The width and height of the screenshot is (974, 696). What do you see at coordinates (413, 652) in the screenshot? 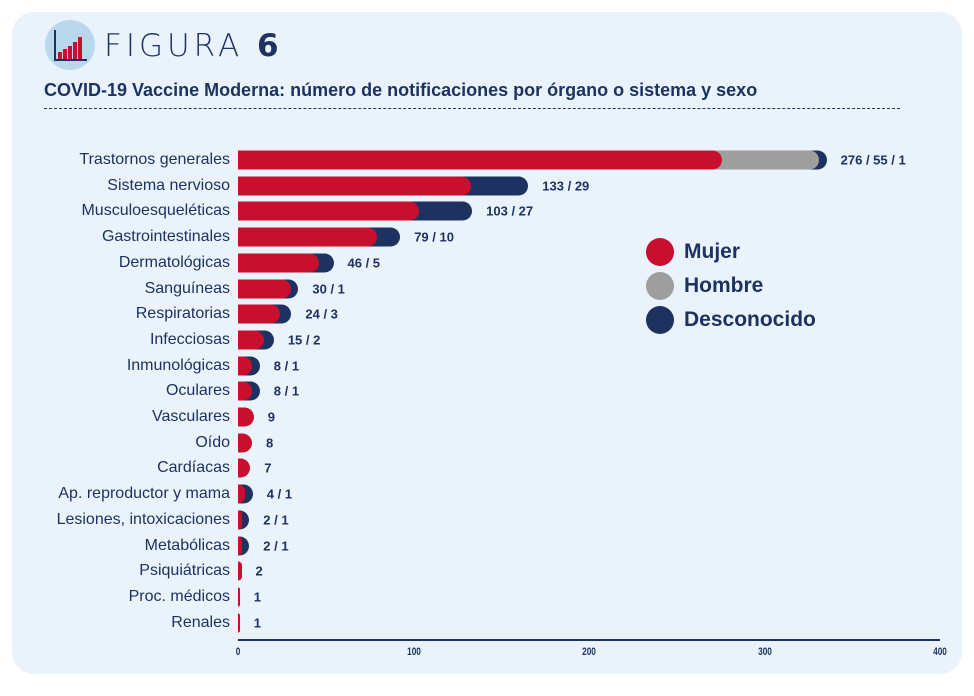
I see `x-tick-label: 100` at bounding box center [413, 652].